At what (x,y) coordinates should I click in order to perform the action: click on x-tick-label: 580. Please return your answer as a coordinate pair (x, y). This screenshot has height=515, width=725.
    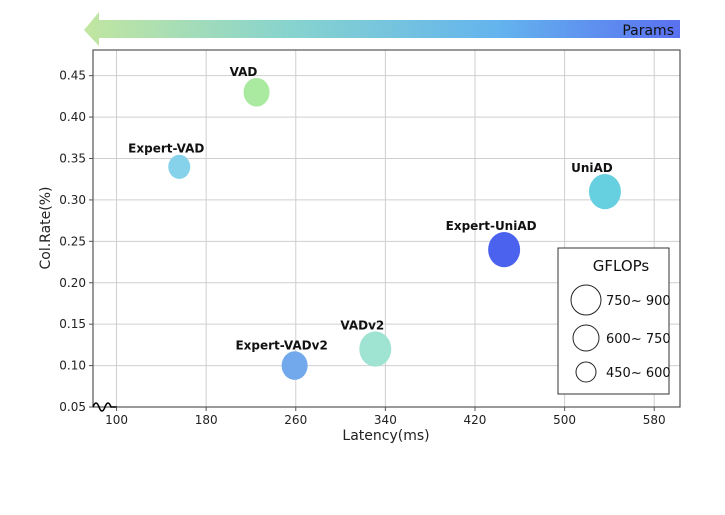
    Looking at the image, I should click on (654, 420).